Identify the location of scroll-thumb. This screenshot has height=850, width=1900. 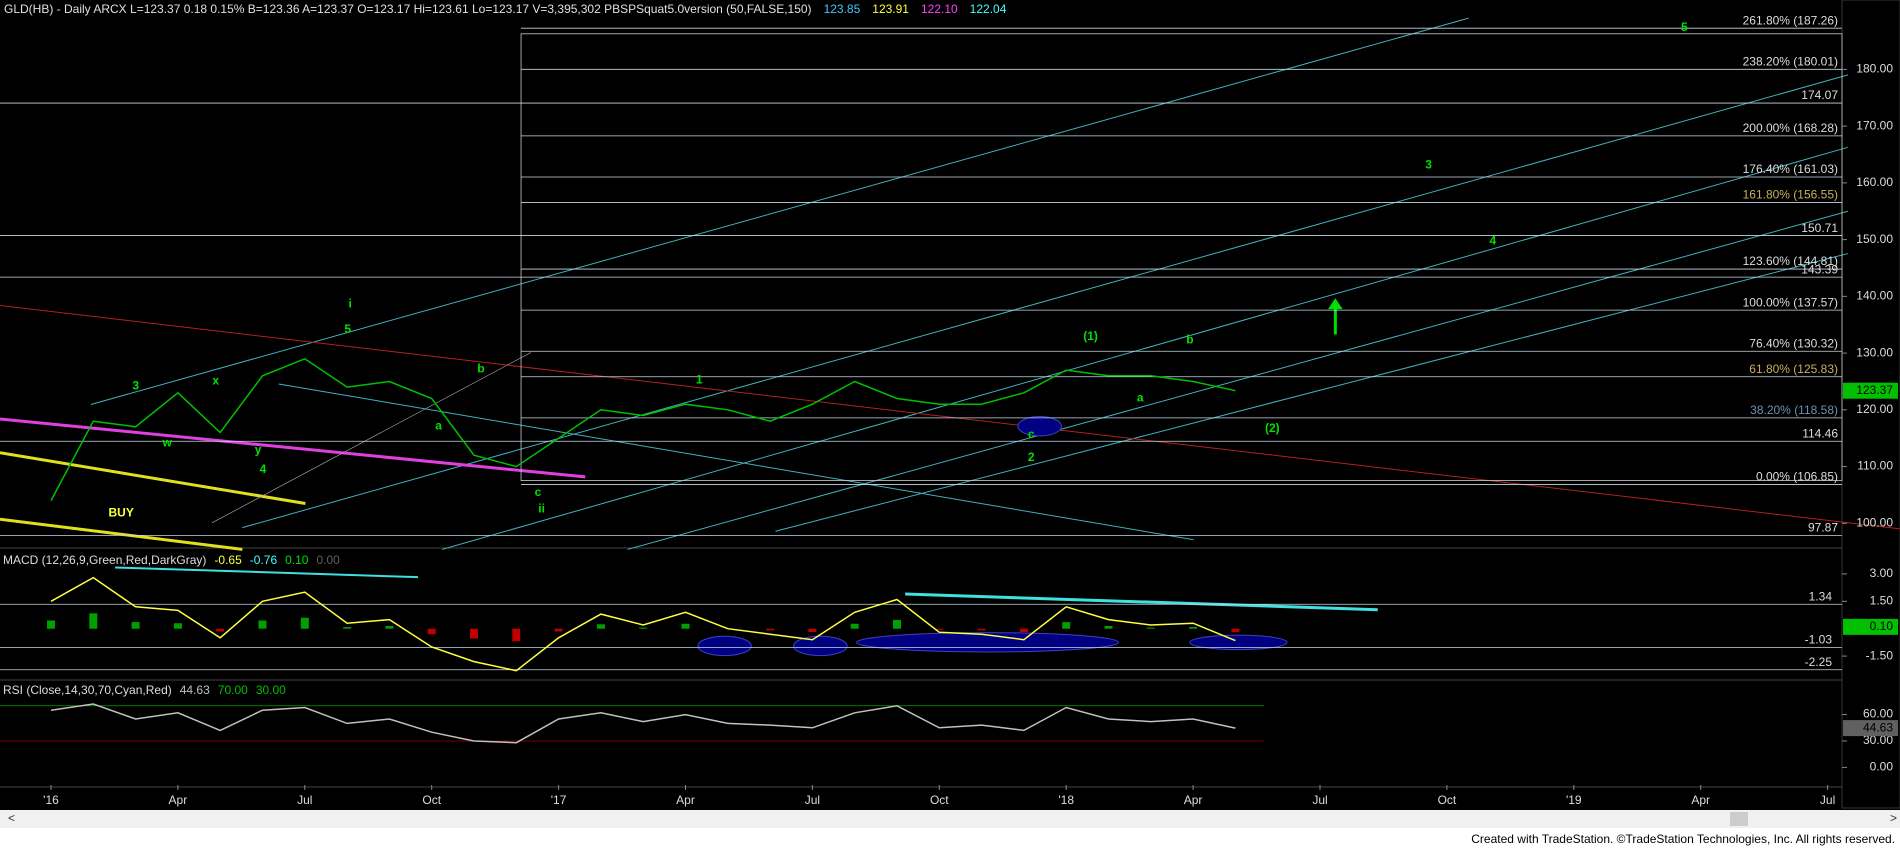
(1739, 819).